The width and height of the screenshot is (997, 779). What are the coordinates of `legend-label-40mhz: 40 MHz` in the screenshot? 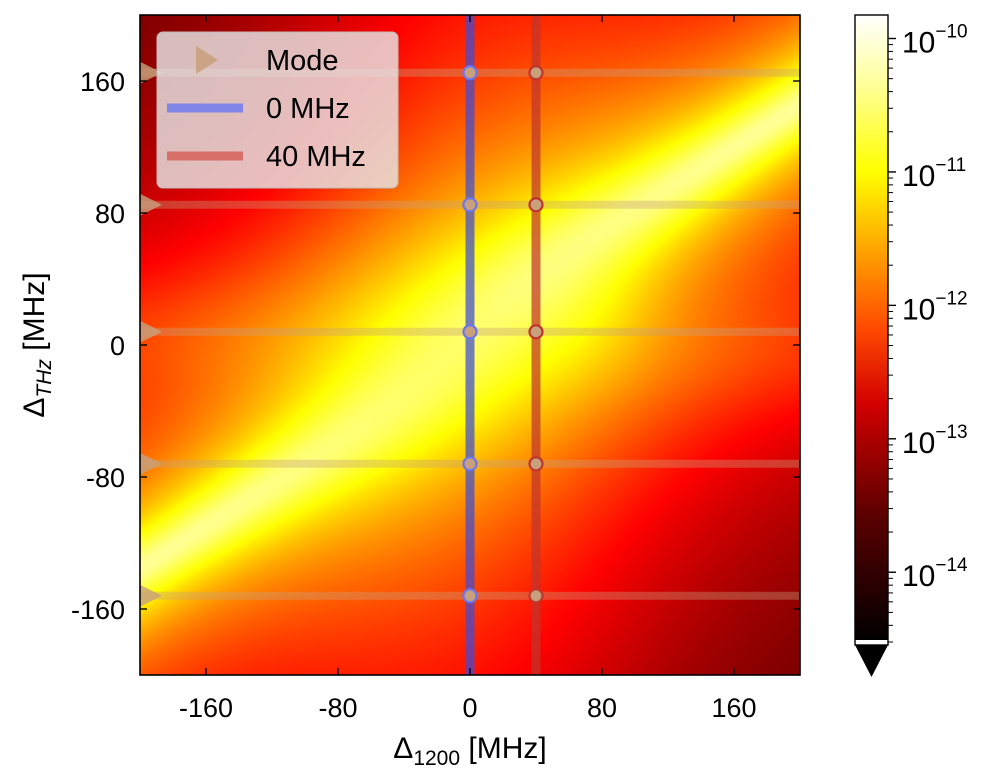 It's located at (316, 157).